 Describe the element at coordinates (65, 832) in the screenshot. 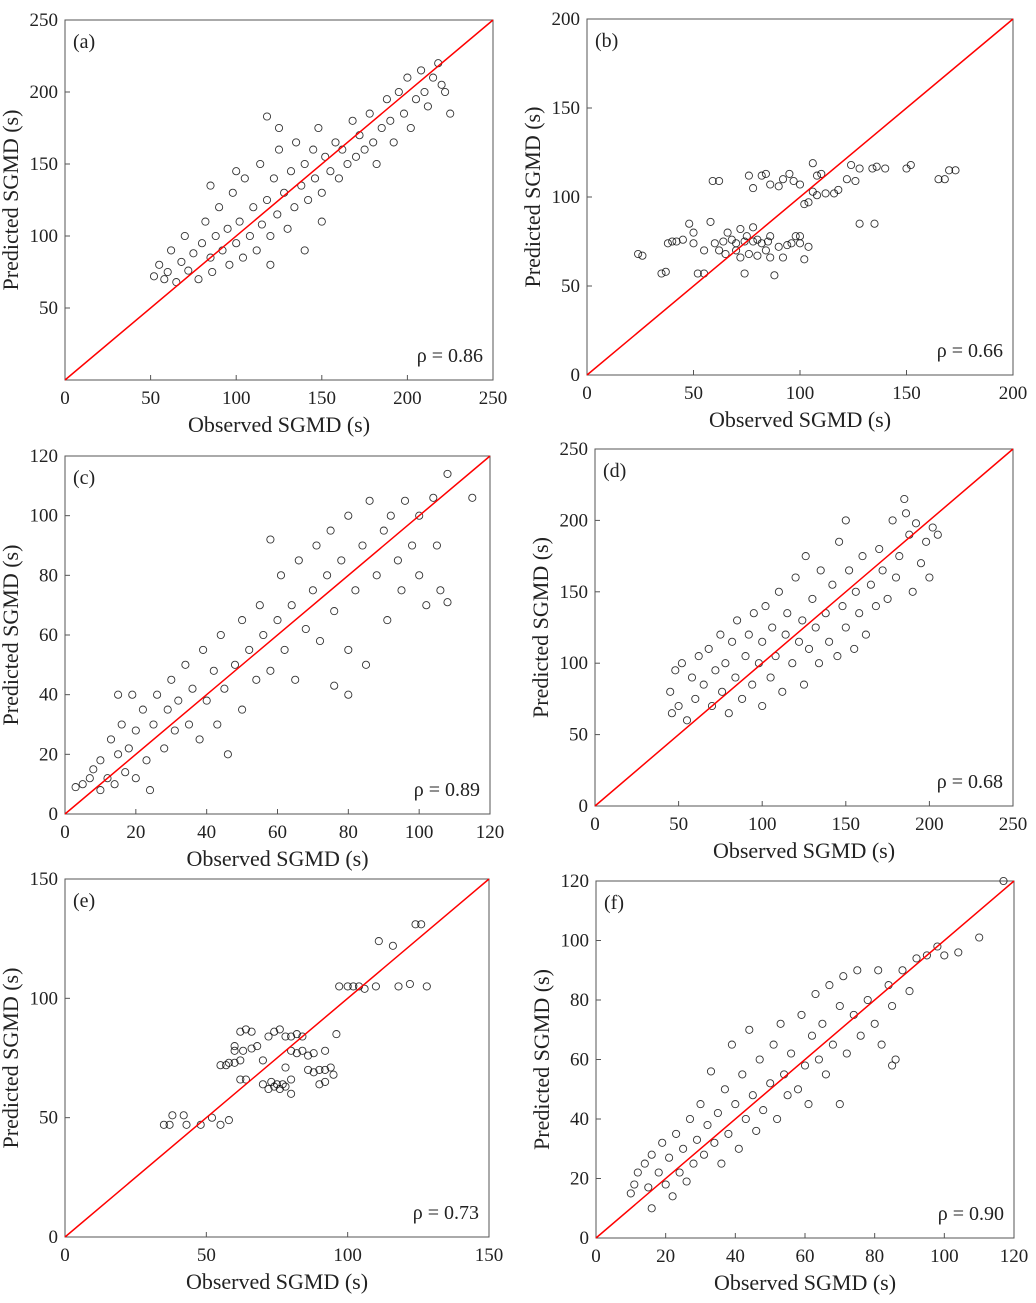

I see `x-tick-label: 0` at that location.